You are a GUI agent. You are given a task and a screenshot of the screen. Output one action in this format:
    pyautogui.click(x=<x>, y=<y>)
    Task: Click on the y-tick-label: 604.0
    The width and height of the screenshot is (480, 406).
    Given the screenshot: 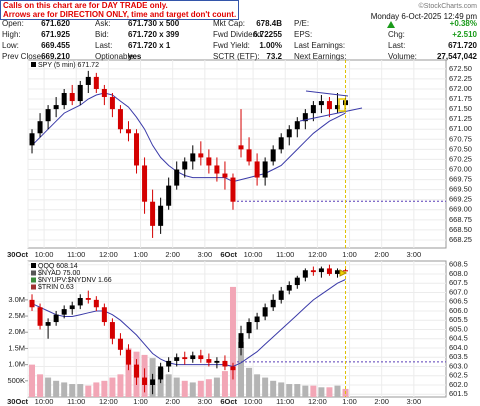 What is the action you would take?
    pyautogui.click(x=458, y=347)
    